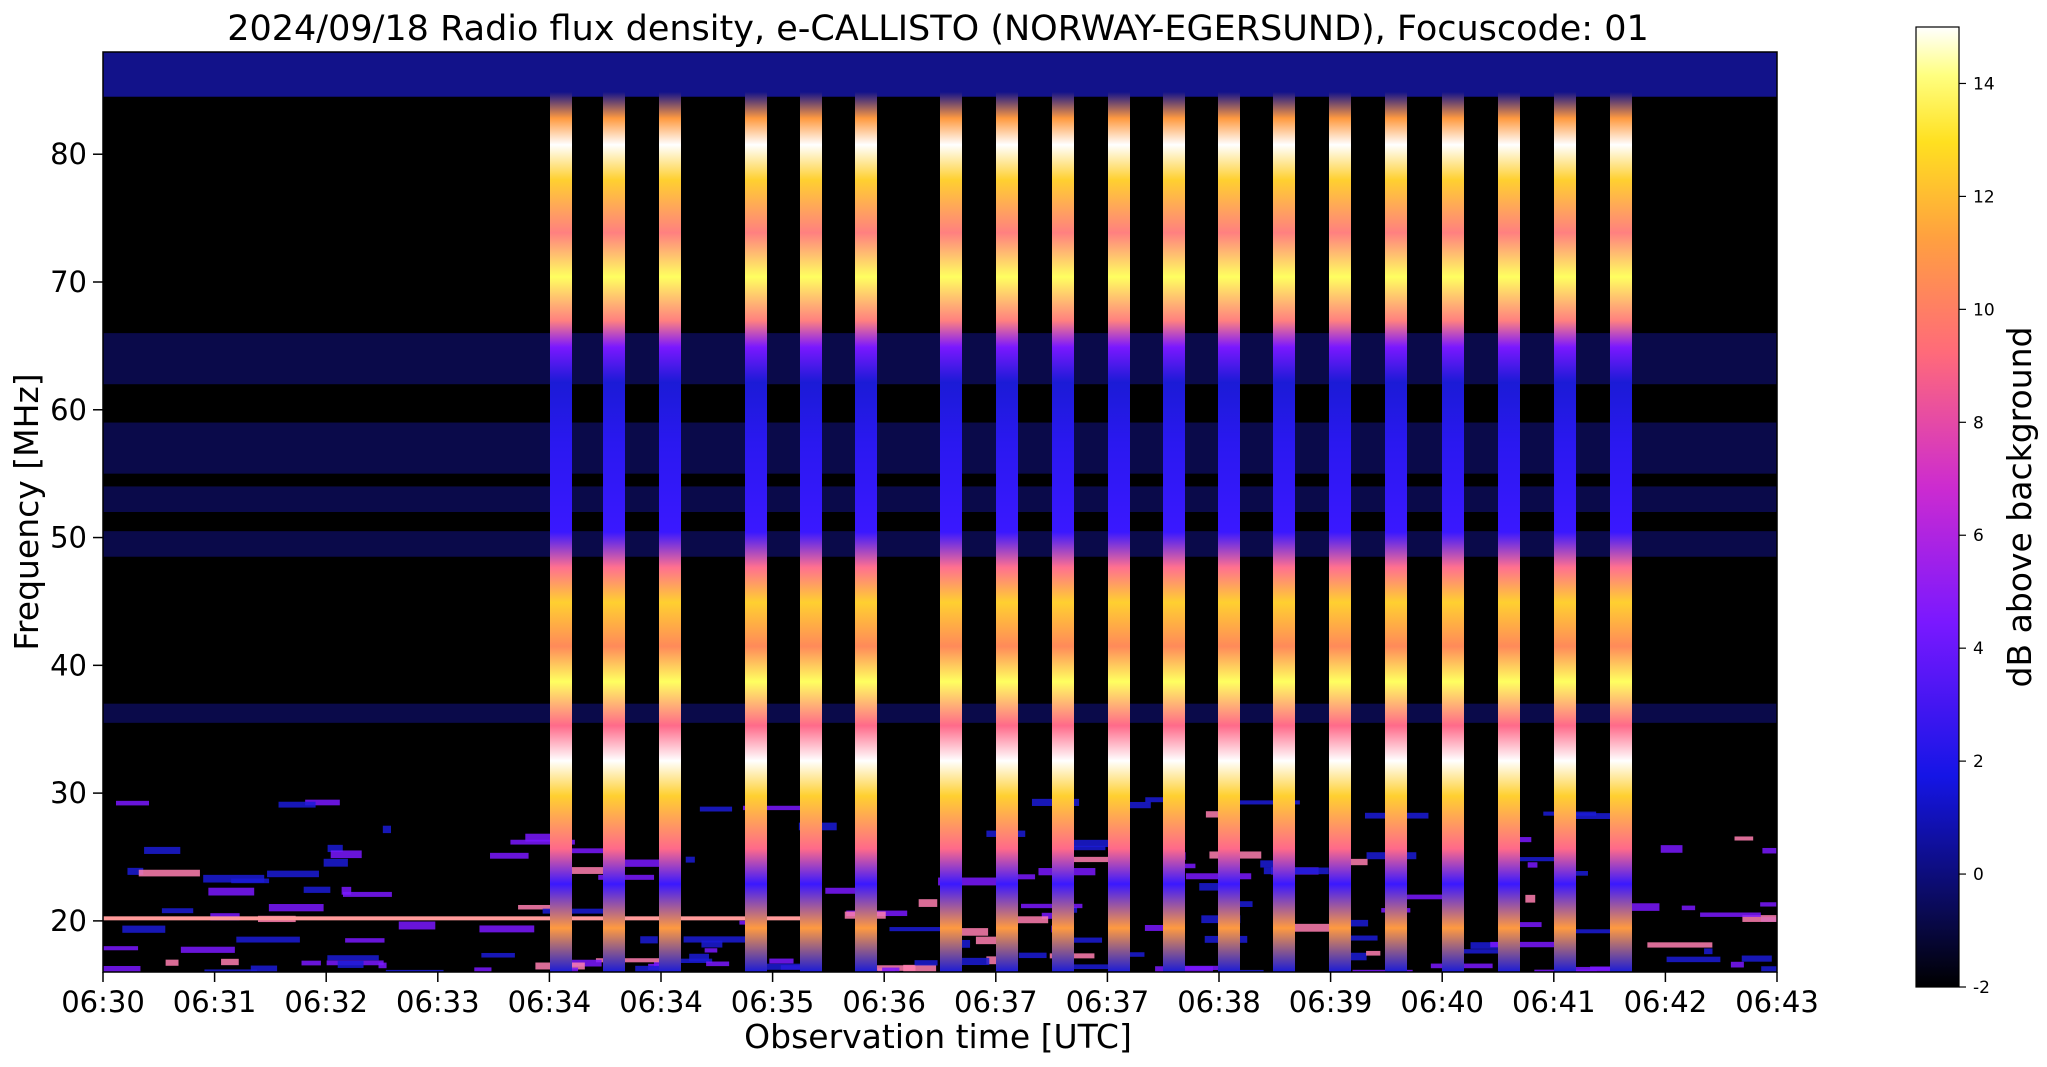 The width and height of the screenshot is (2047, 1067). What do you see at coordinates (215, 1002) in the screenshot?
I see `x-tick-label: 06:31` at bounding box center [215, 1002].